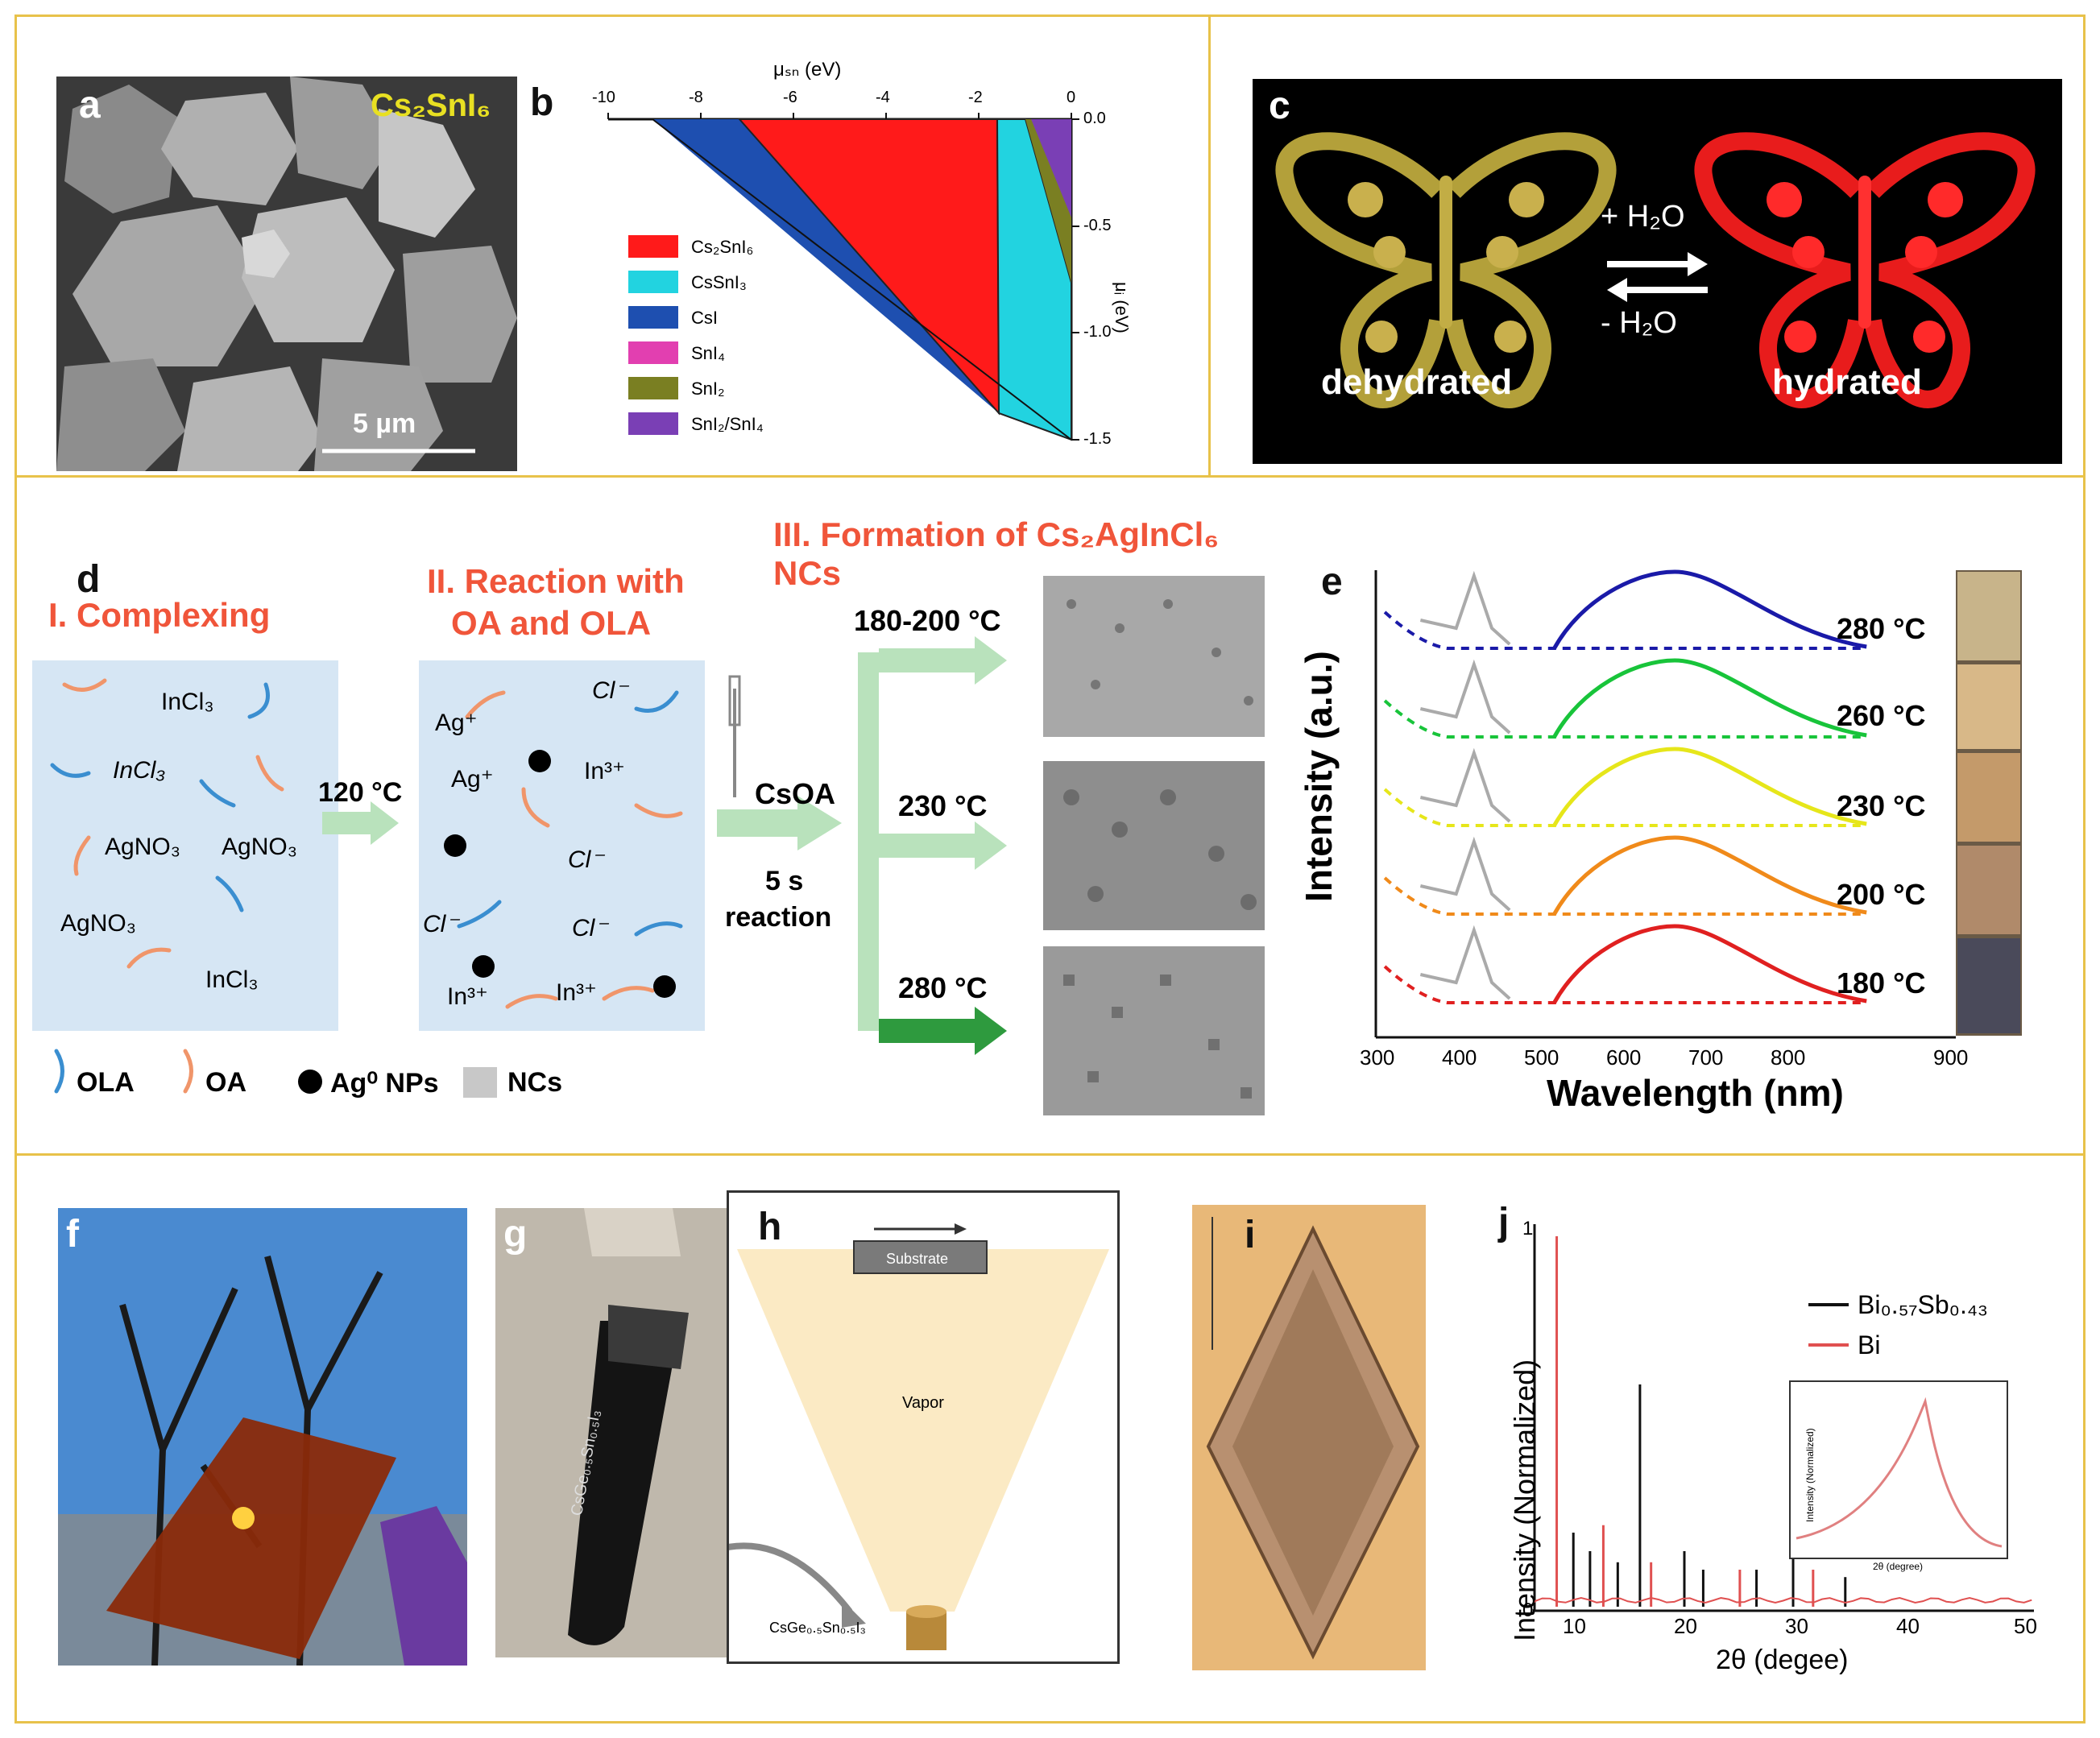  What do you see at coordinates (1639, 323) in the screenshot?
I see `minus-water: - H₂O` at bounding box center [1639, 323].